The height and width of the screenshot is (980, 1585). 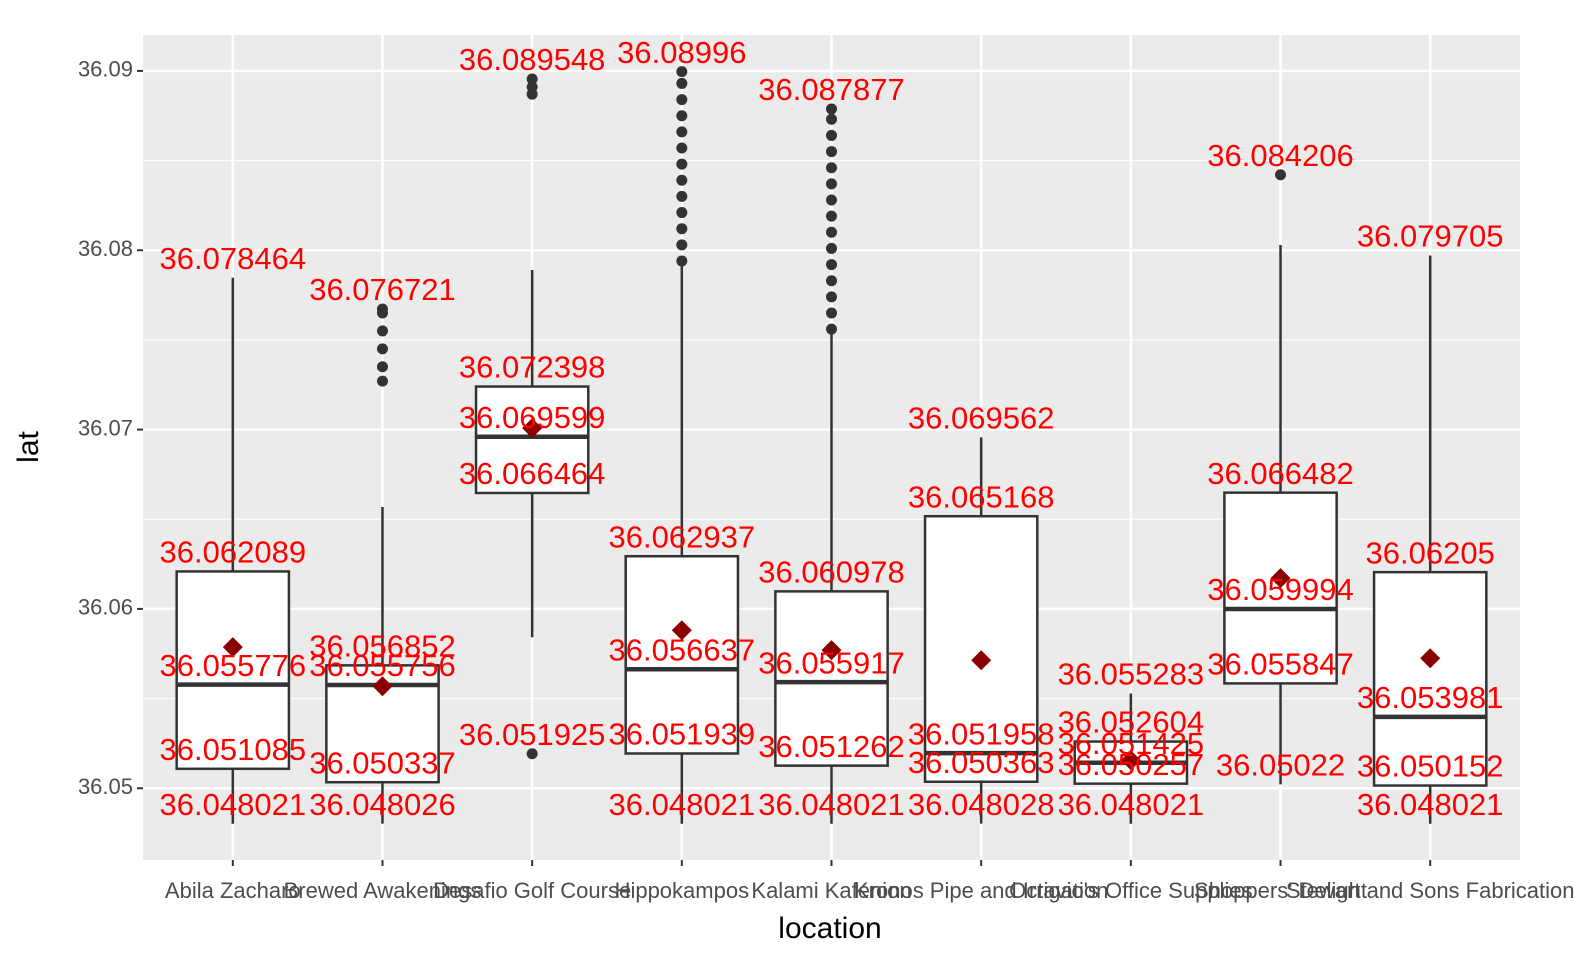 I want to click on value-label: 36.08996, so click(x=681, y=52).